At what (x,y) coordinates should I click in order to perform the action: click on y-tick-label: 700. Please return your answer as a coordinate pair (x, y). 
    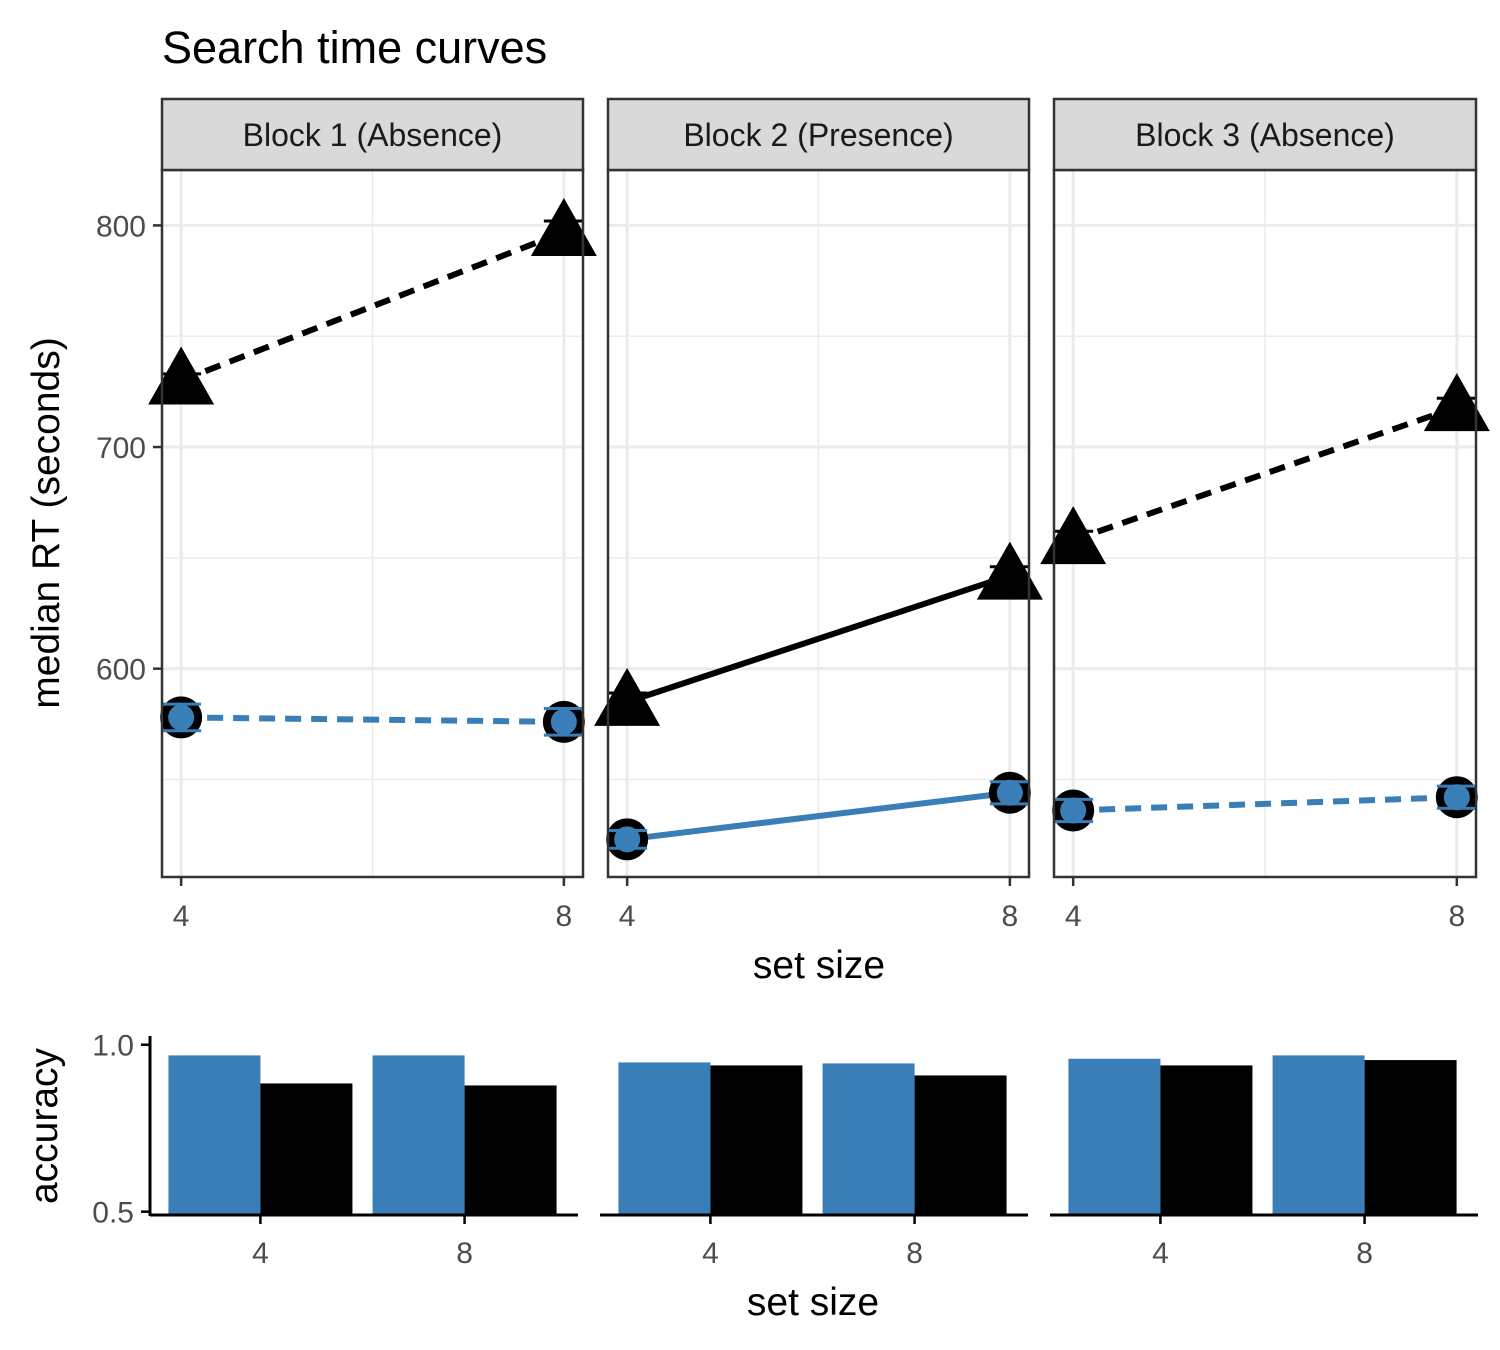
    Looking at the image, I should click on (121, 448).